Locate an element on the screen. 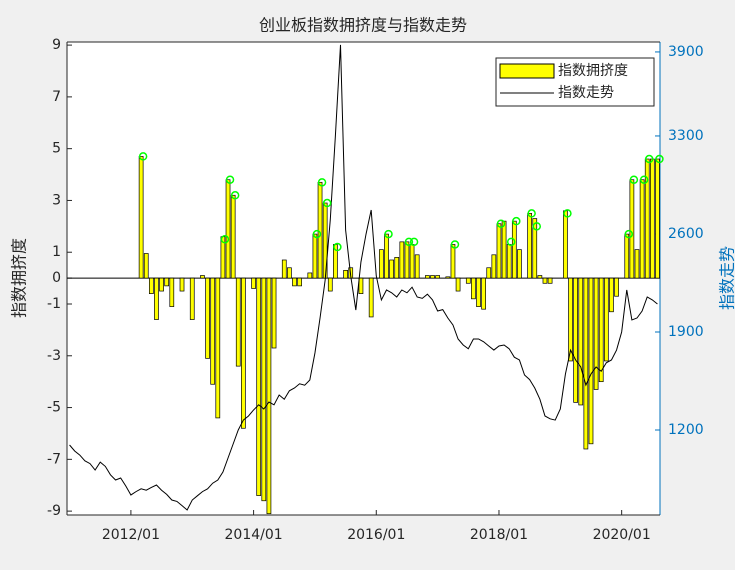 The width and height of the screenshot is (735, 570). y2-tick-label: 1200 is located at coordinates (686, 430).